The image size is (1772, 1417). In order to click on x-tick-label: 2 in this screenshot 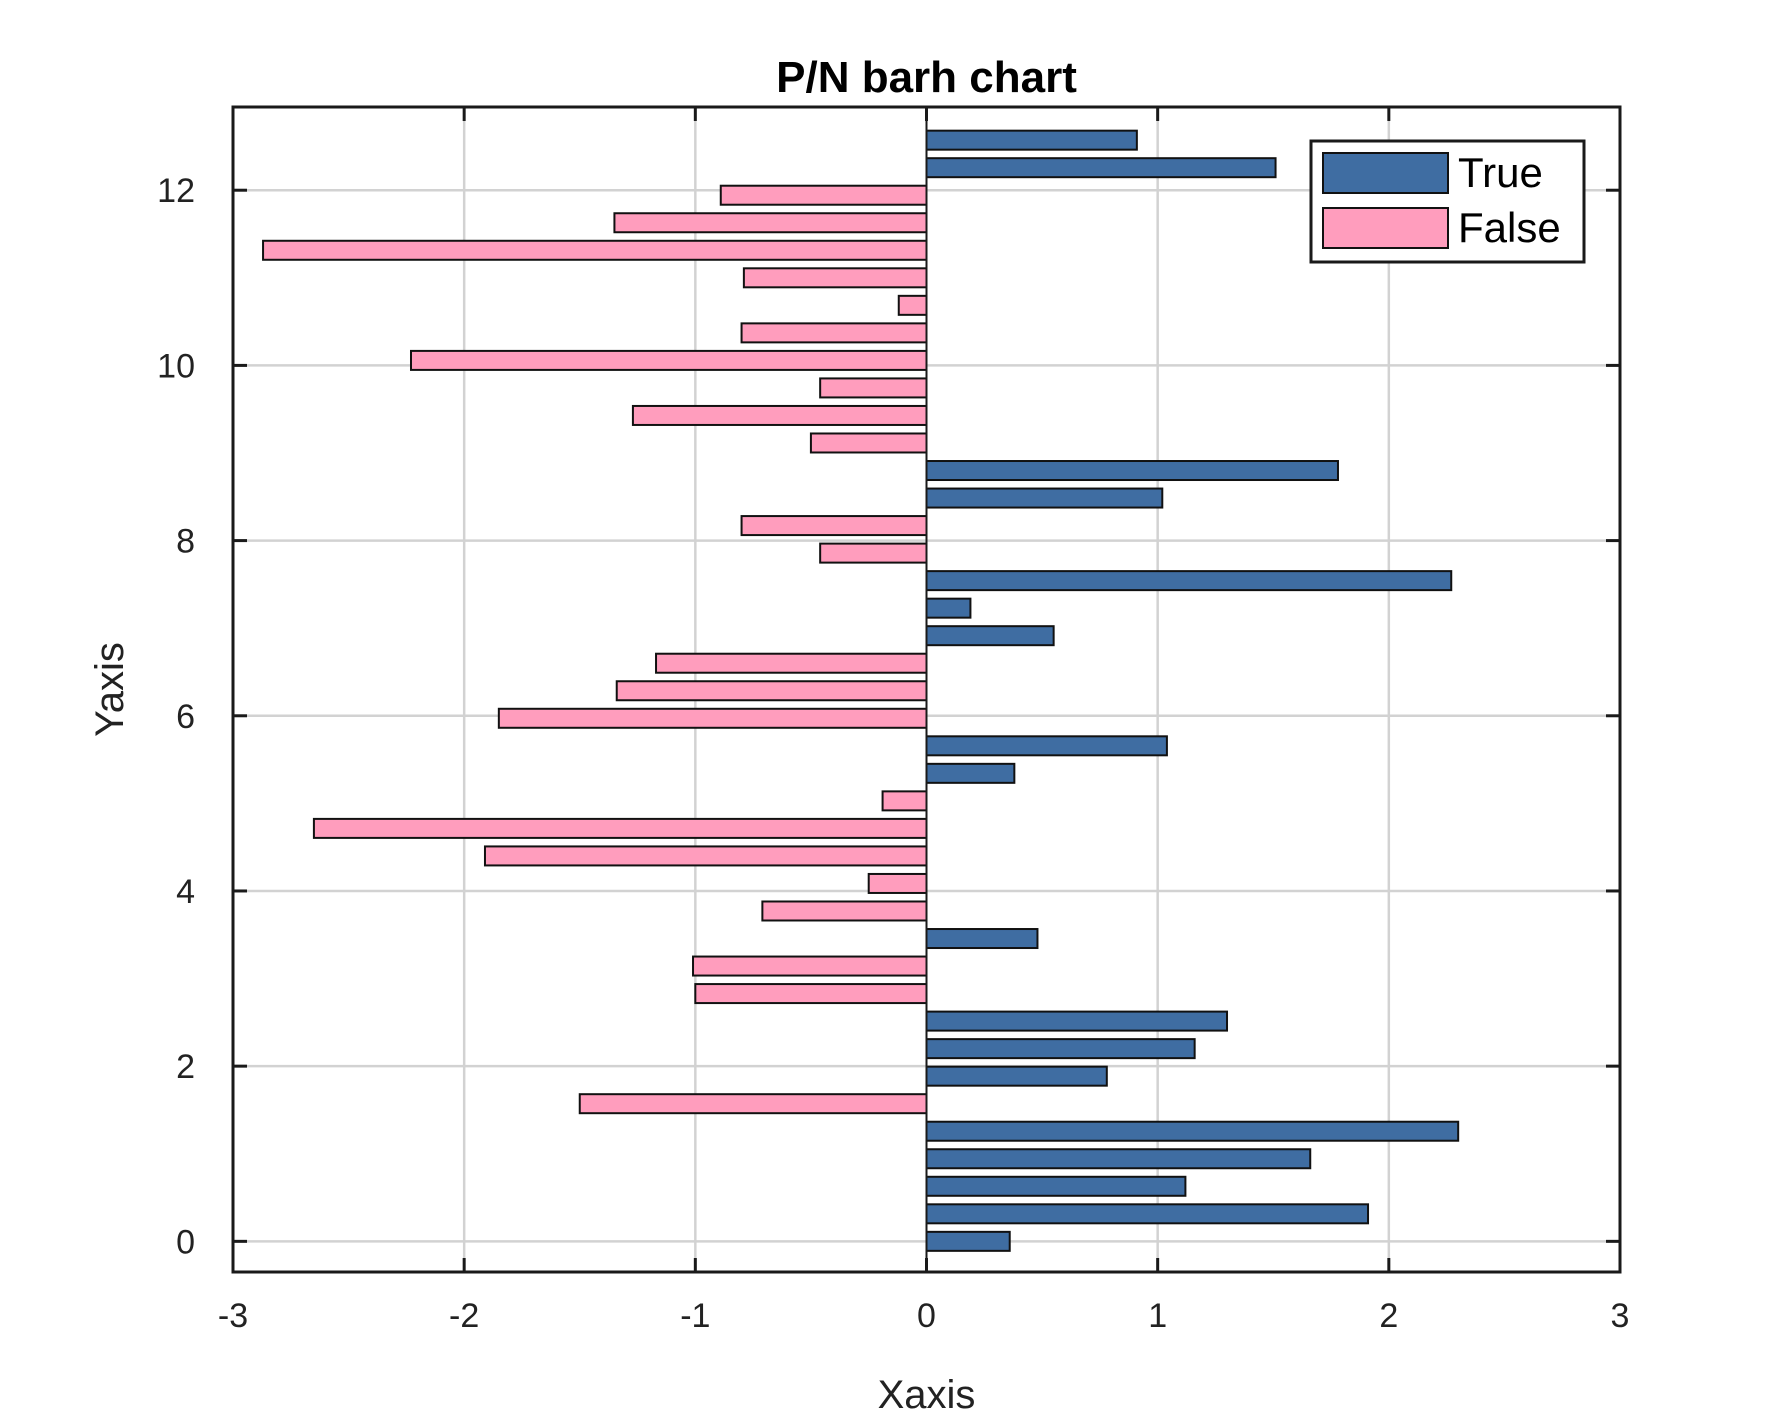, I will do `click(1388, 1316)`.